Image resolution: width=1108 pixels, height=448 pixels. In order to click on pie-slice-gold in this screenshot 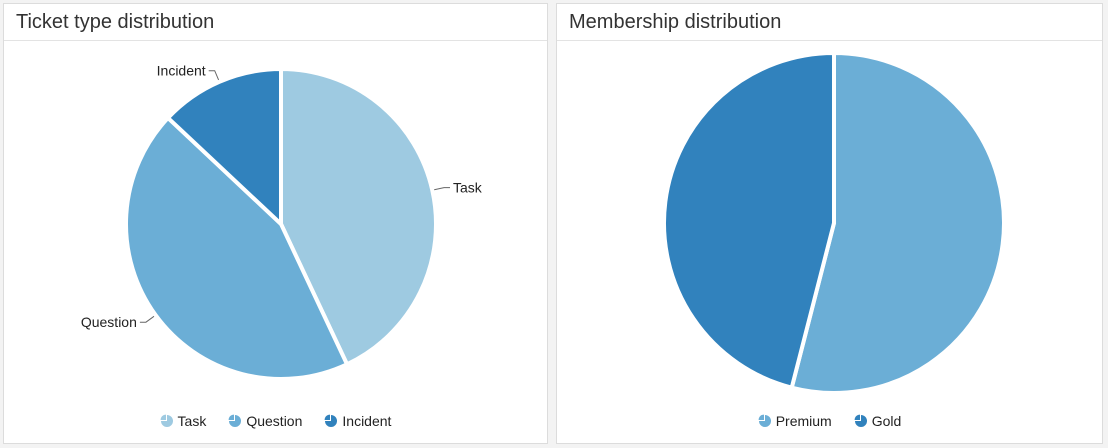, I will do `click(748, 220)`.